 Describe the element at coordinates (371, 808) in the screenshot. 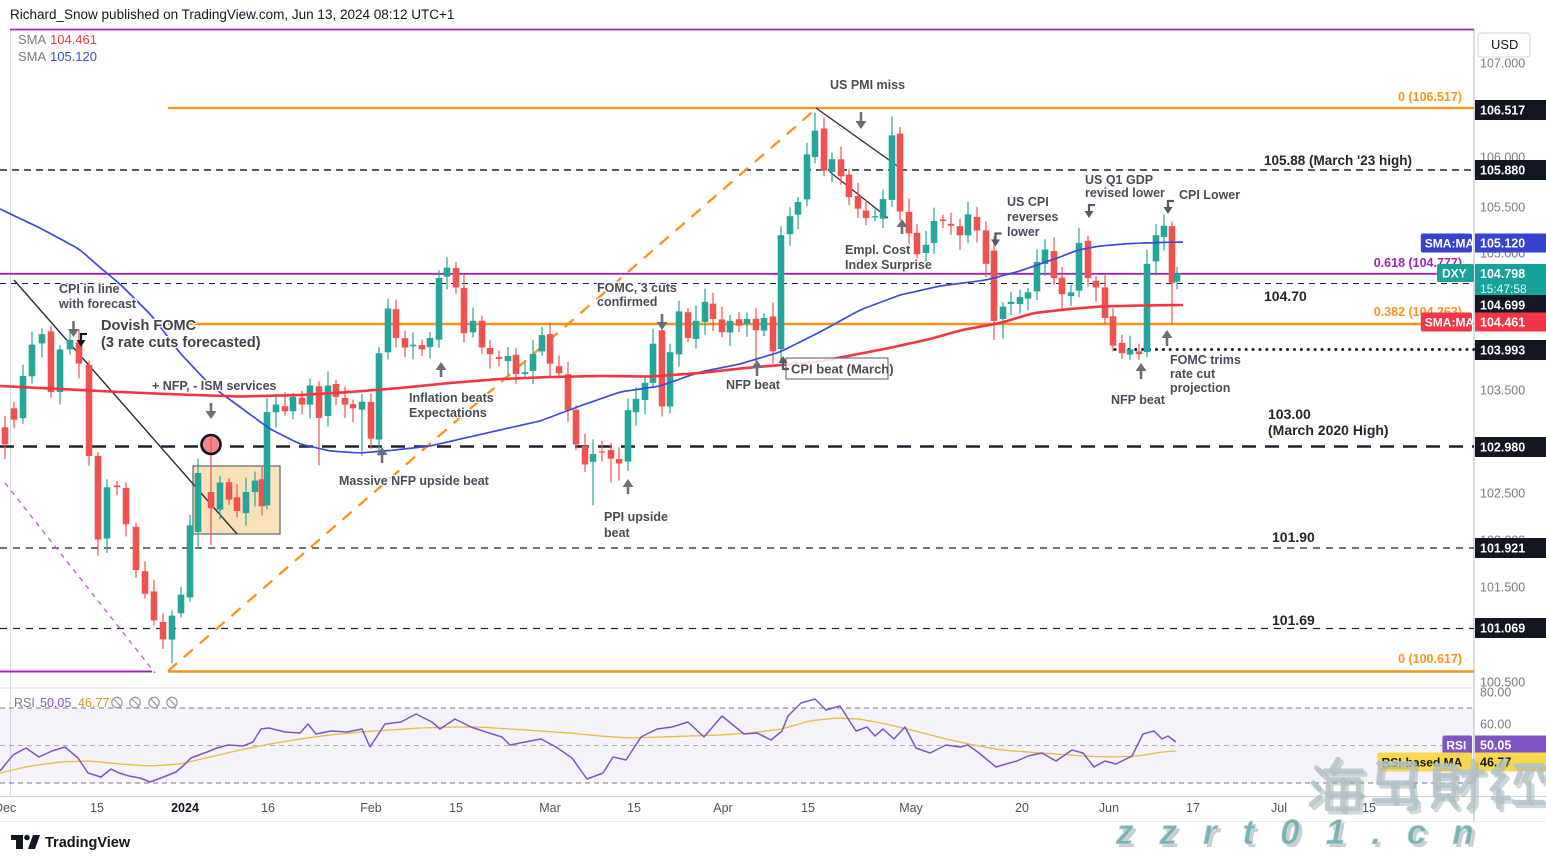

I see `svg-text: Feb` at that location.